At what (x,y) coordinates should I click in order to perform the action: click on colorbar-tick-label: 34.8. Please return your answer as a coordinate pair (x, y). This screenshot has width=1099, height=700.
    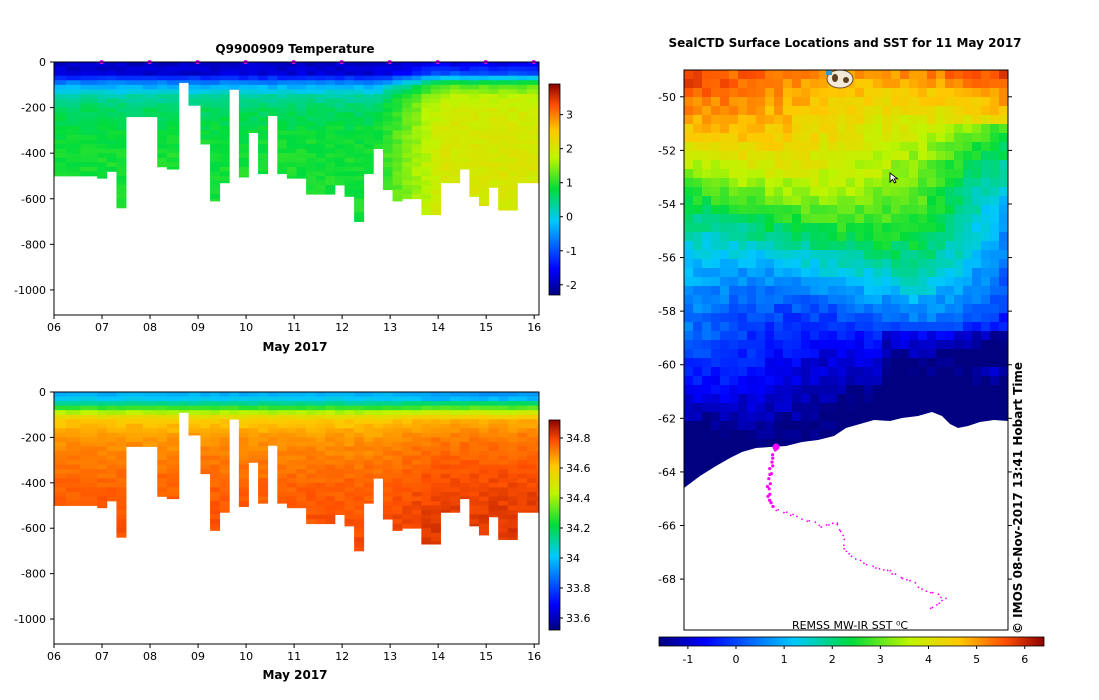
    Looking at the image, I should click on (578, 438).